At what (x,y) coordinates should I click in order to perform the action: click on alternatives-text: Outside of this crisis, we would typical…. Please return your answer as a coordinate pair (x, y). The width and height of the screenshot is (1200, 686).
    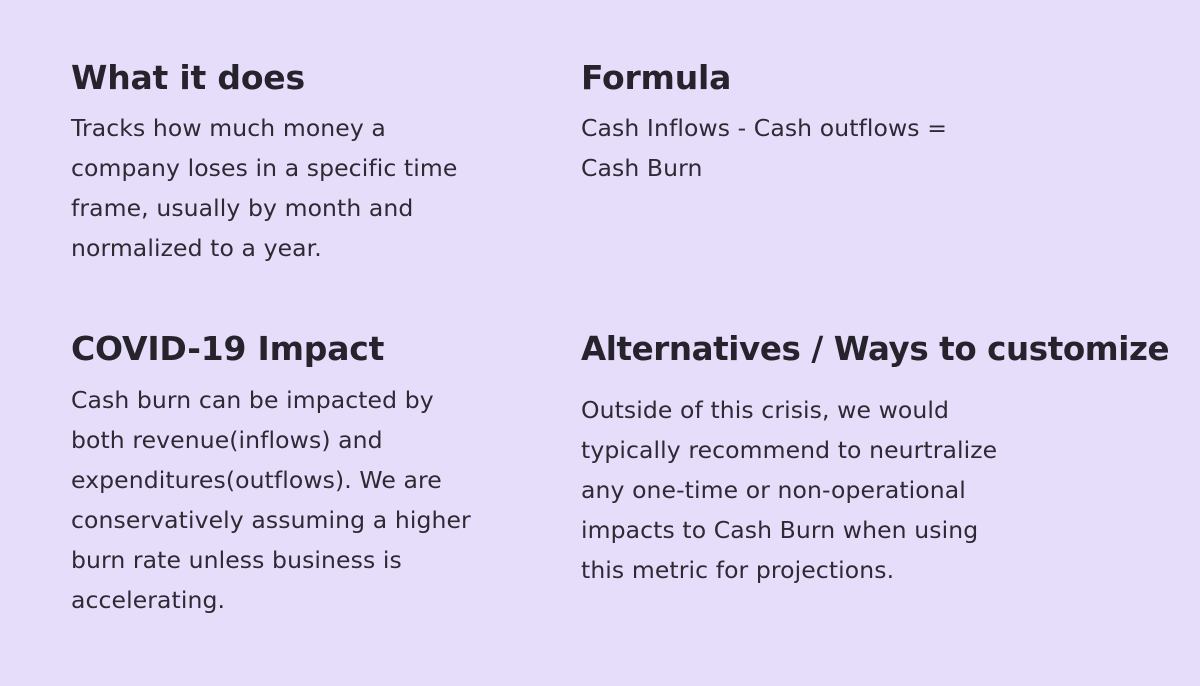
    Looking at the image, I should click on (789, 490).